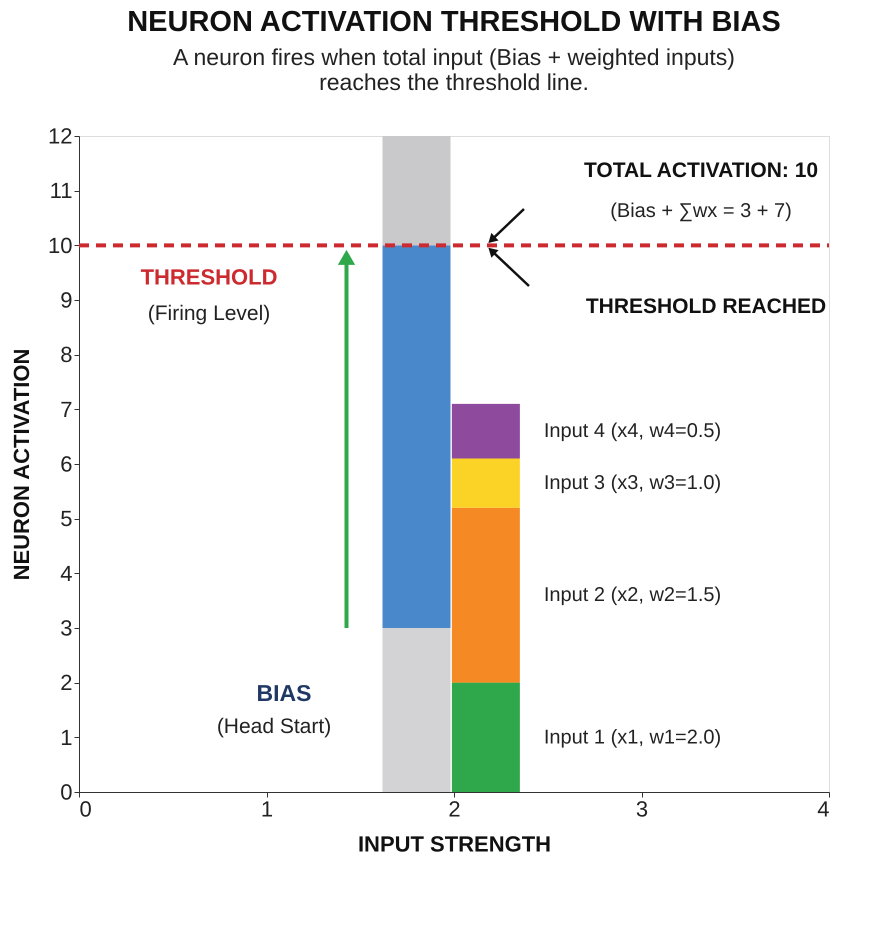 The height and width of the screenshot is (935, 889). Describe the element at coordinates (274, 726) in the screenshot. I see `annotation: (Head Start)` at that location.